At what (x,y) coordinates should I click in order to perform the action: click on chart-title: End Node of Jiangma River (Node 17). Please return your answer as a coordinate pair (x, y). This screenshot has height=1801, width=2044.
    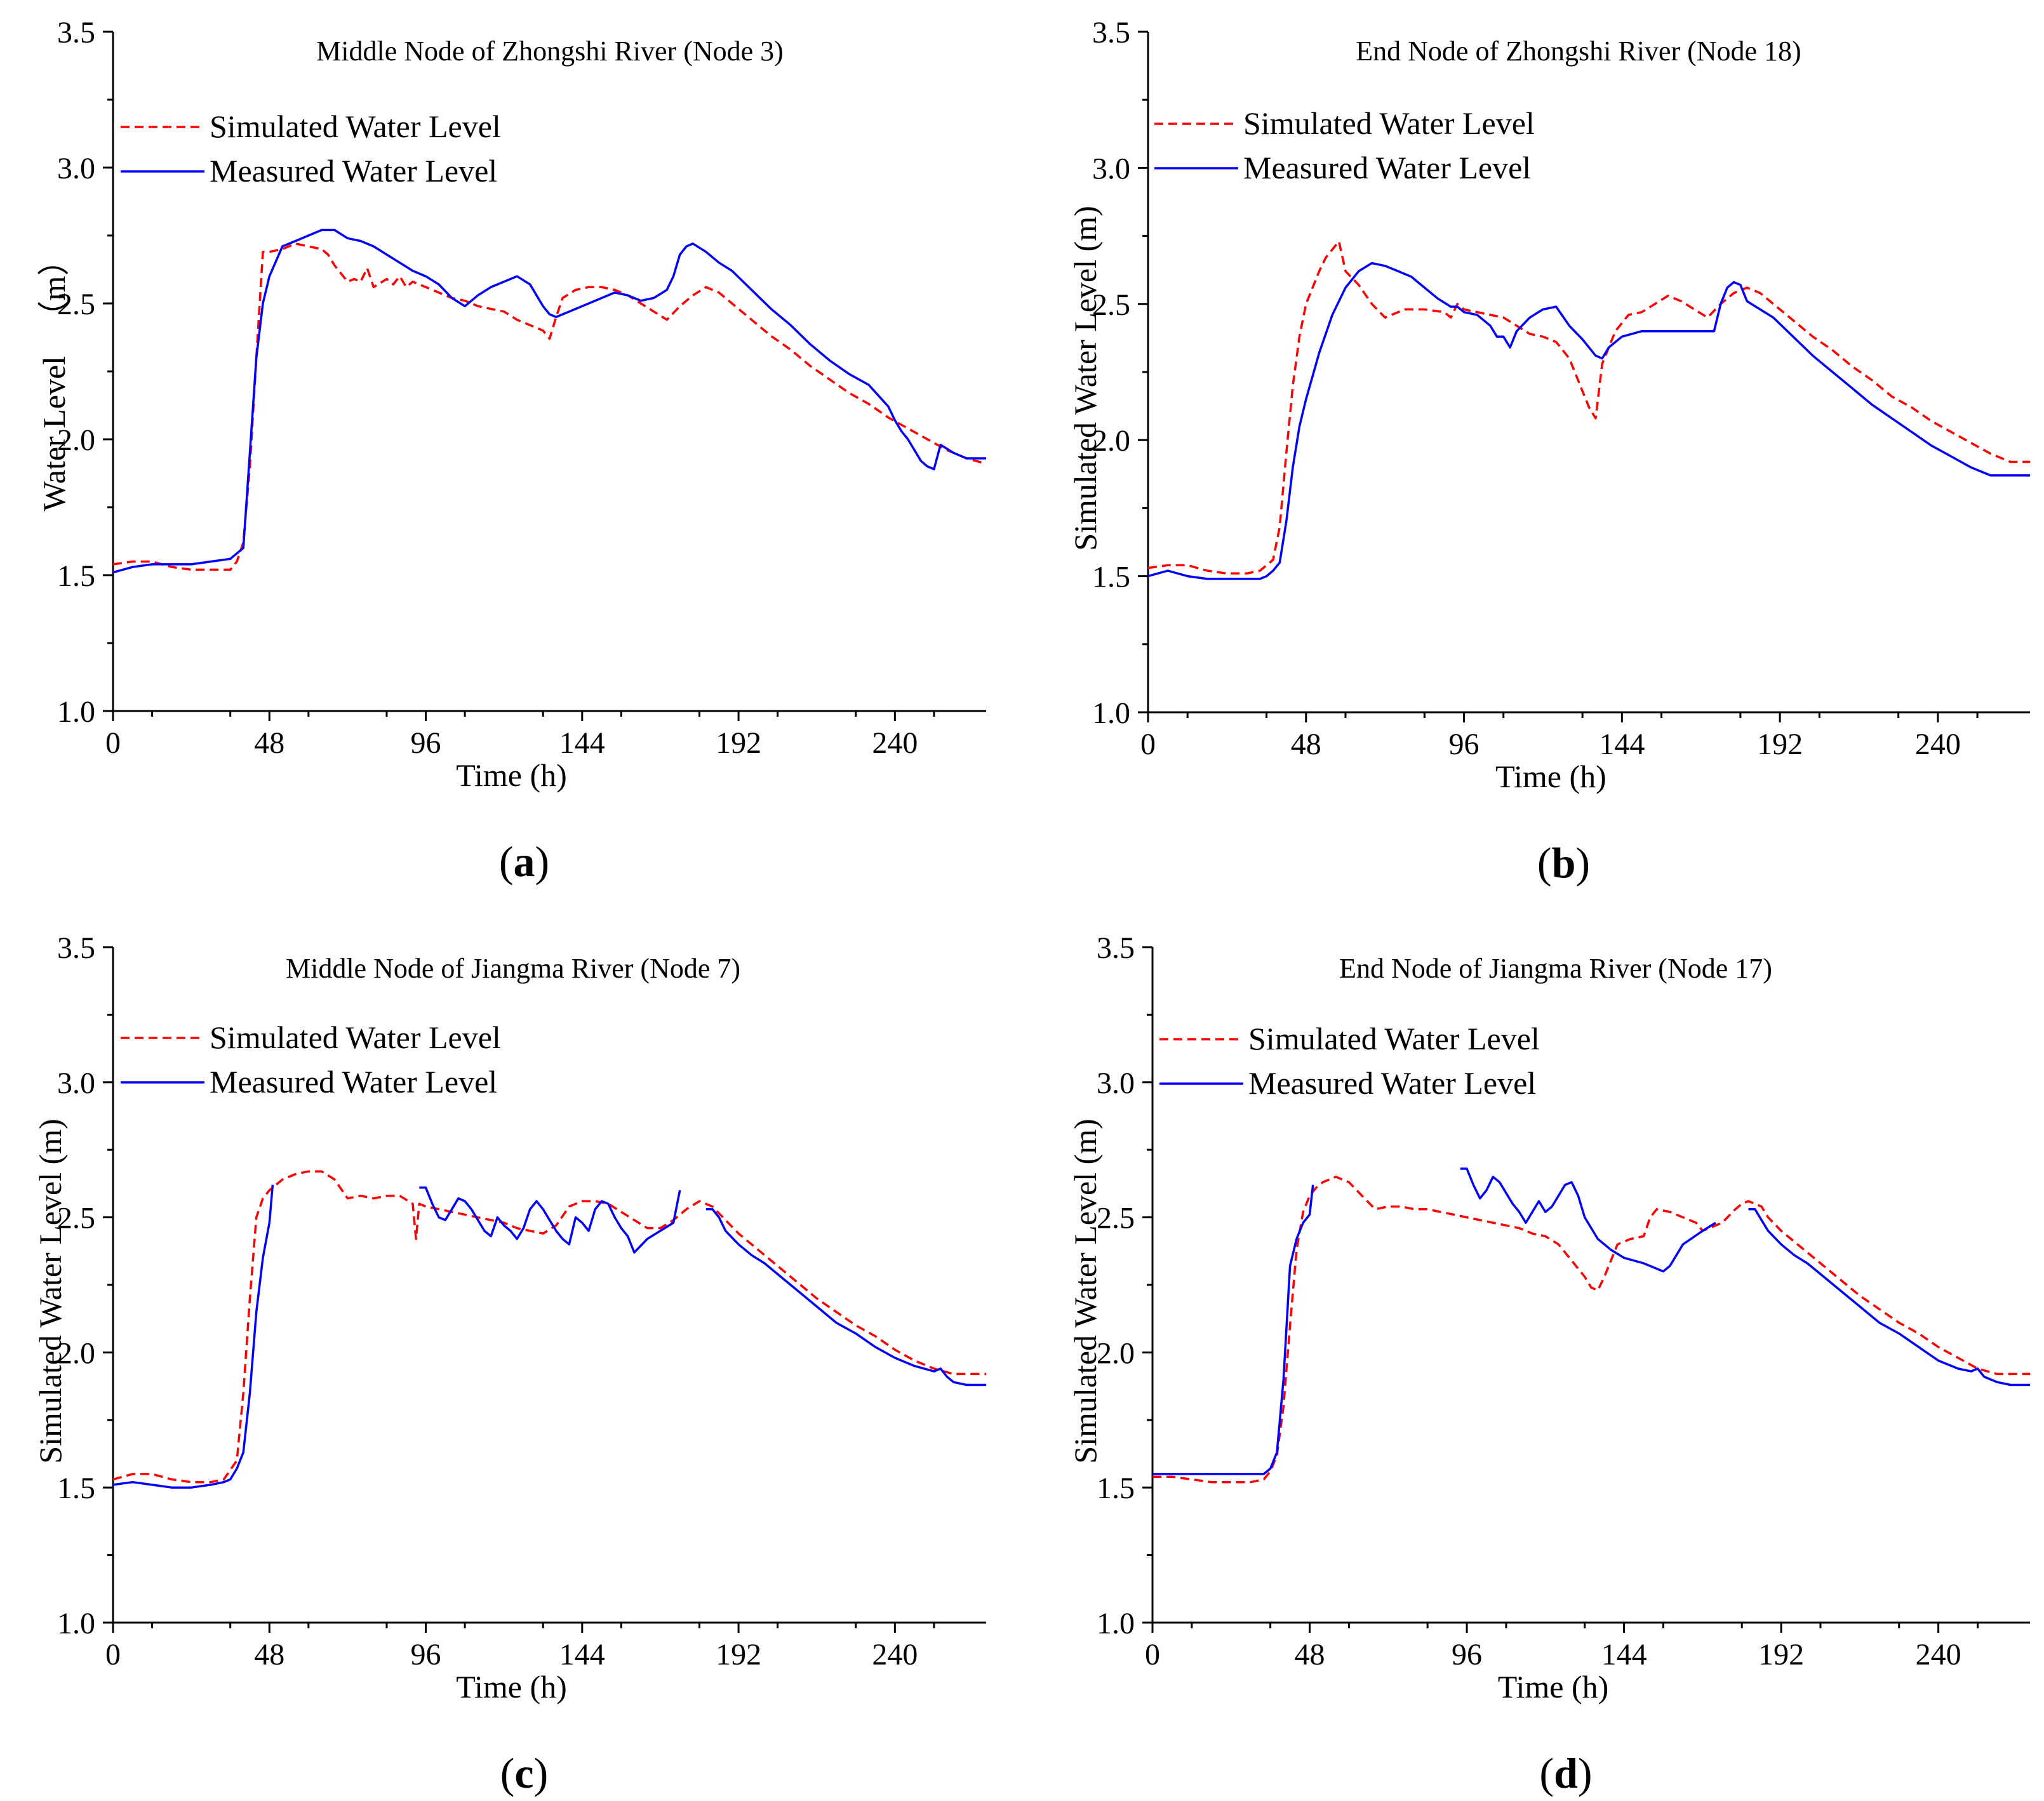
    Looking at the image, I should click on (1555, 968).